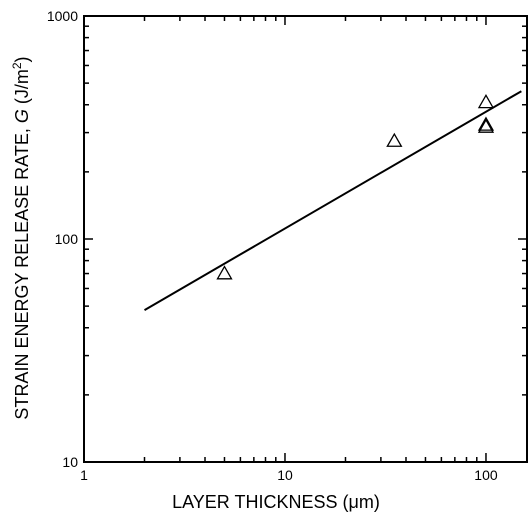 Image resolution: width=528 pixels, height=518 pixels. What do you see at coordinates (486, 475) in the screenshot?
I see `x-tick-label: 100` at bounding box center [486, 475].